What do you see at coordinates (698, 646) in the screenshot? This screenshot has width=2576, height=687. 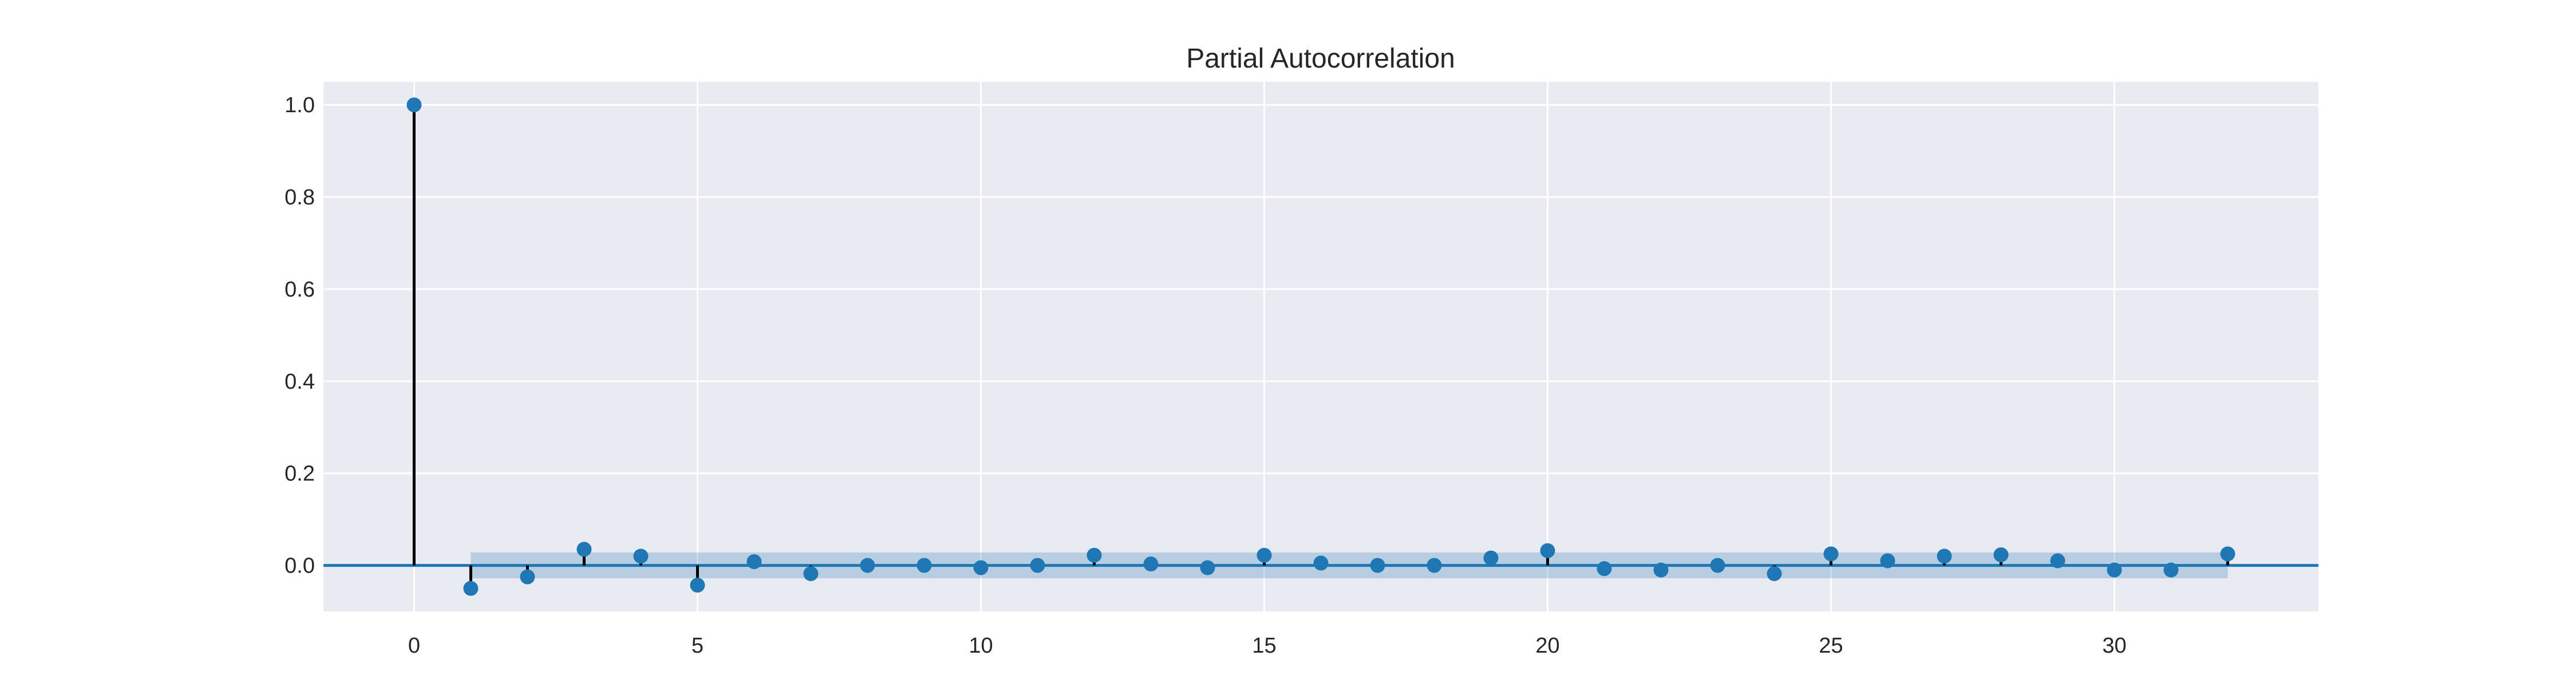 I see `x-tick-label: 5` at bounding box center [698, 646].